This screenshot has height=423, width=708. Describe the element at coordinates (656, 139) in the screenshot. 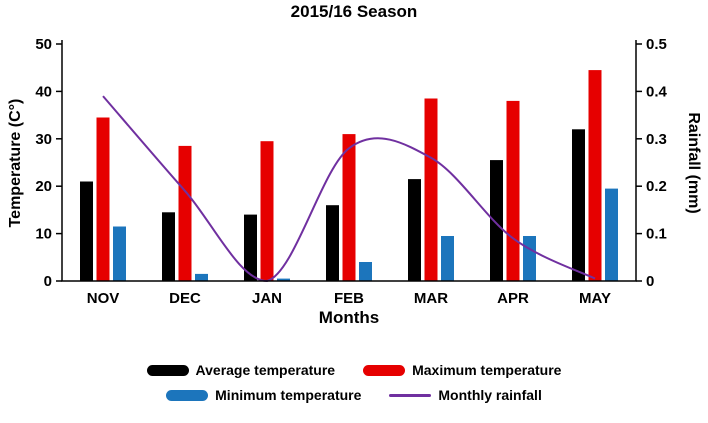

I see `svg-text: 0.3` at that location.